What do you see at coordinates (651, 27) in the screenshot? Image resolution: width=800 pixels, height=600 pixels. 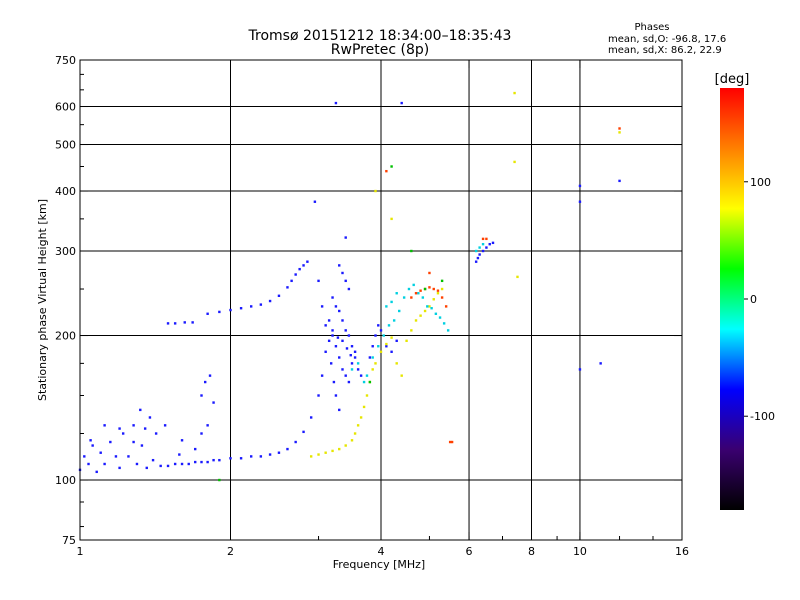 I see `phases-title: Phases` at bounding box center [651, 27].